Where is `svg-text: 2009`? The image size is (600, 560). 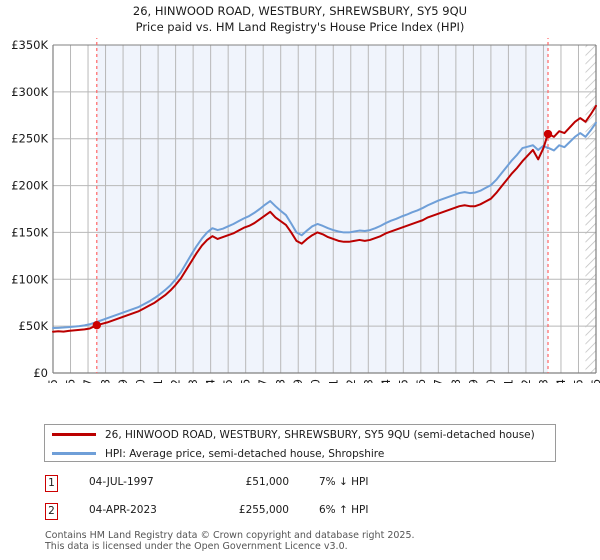 svg-text: 2009 is located at coordinates (298, 381).